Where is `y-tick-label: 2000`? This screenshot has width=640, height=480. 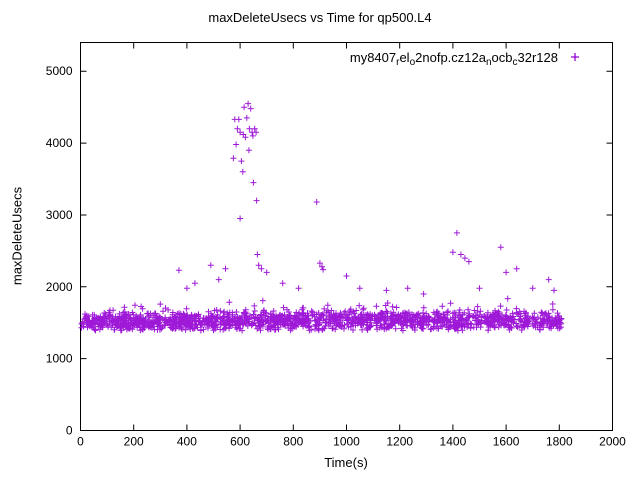 y-tick-label: 2000 is located at coordinates (59, 287).